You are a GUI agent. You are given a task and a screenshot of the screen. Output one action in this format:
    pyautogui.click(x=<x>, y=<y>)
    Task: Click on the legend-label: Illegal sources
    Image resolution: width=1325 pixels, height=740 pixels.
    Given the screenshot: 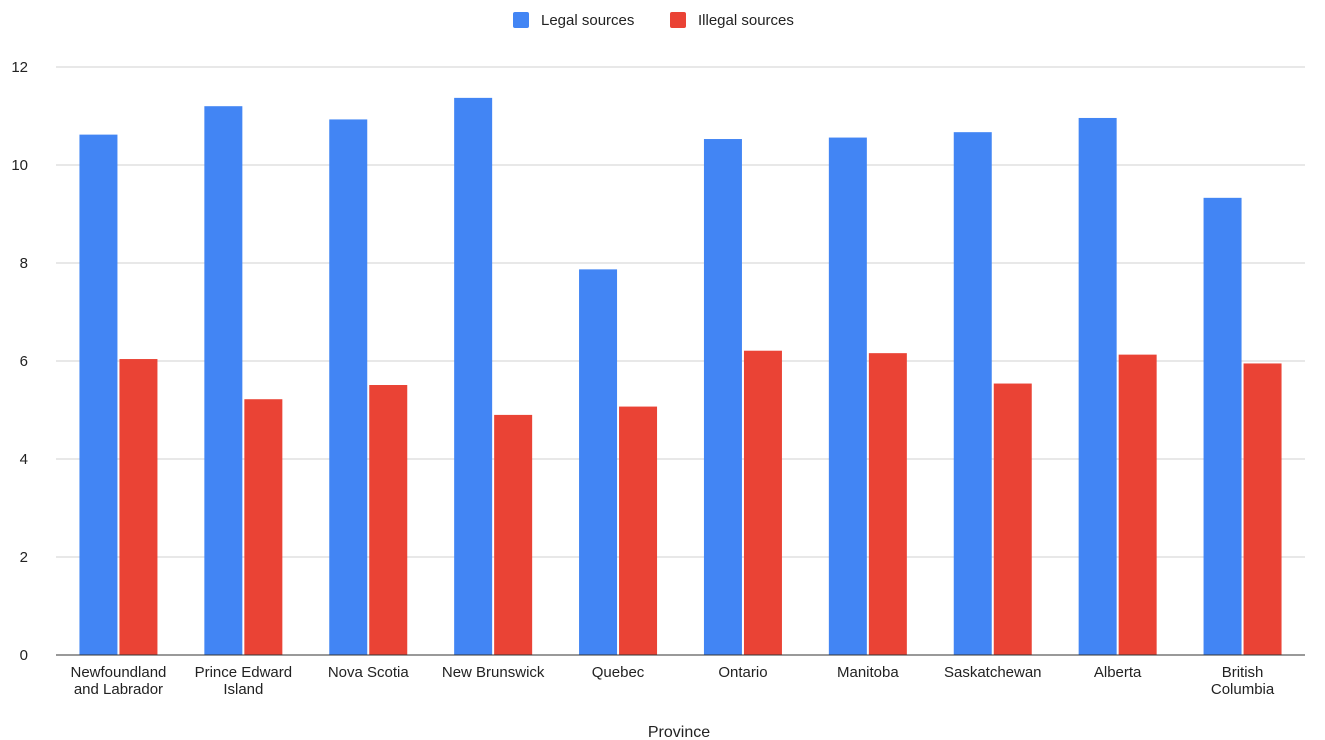 What is the action you would take?
    pyautogui.click(x=746, y=20)
    